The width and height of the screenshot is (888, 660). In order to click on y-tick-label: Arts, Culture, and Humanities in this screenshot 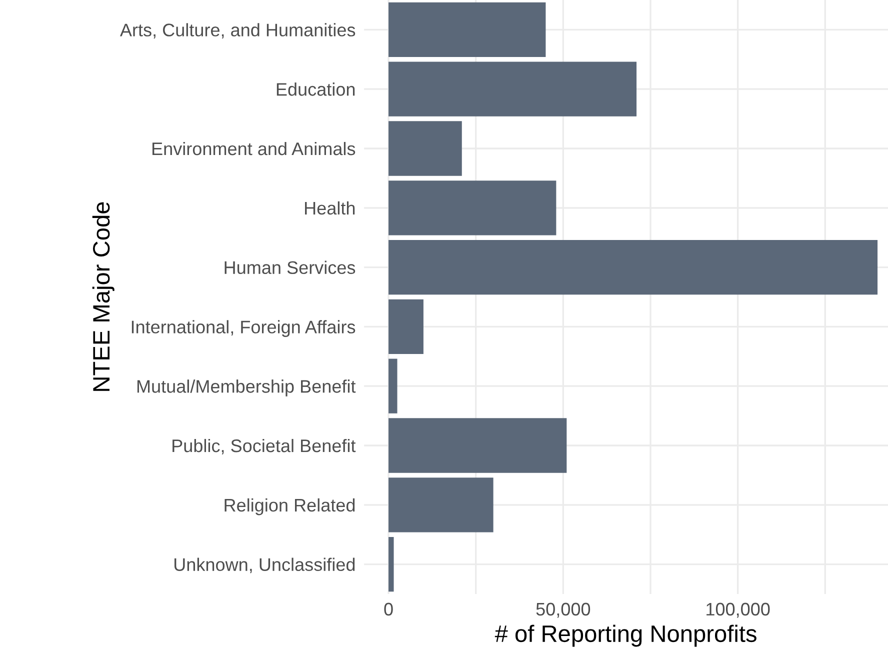, I will do `click(238, 31)`.